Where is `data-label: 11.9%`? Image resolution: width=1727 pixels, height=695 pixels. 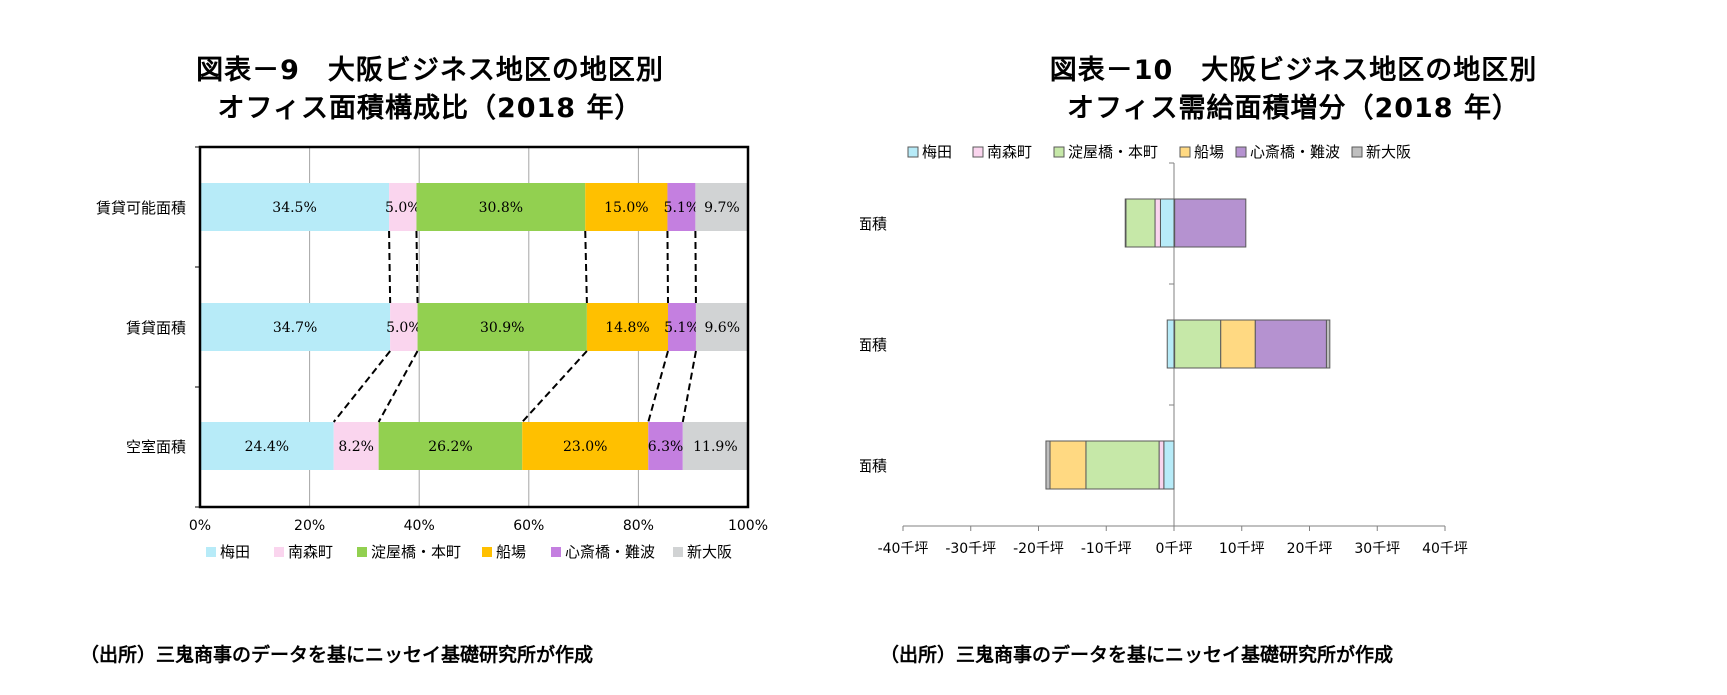 data-label: 11.9% is located at coordinates (715, 447).